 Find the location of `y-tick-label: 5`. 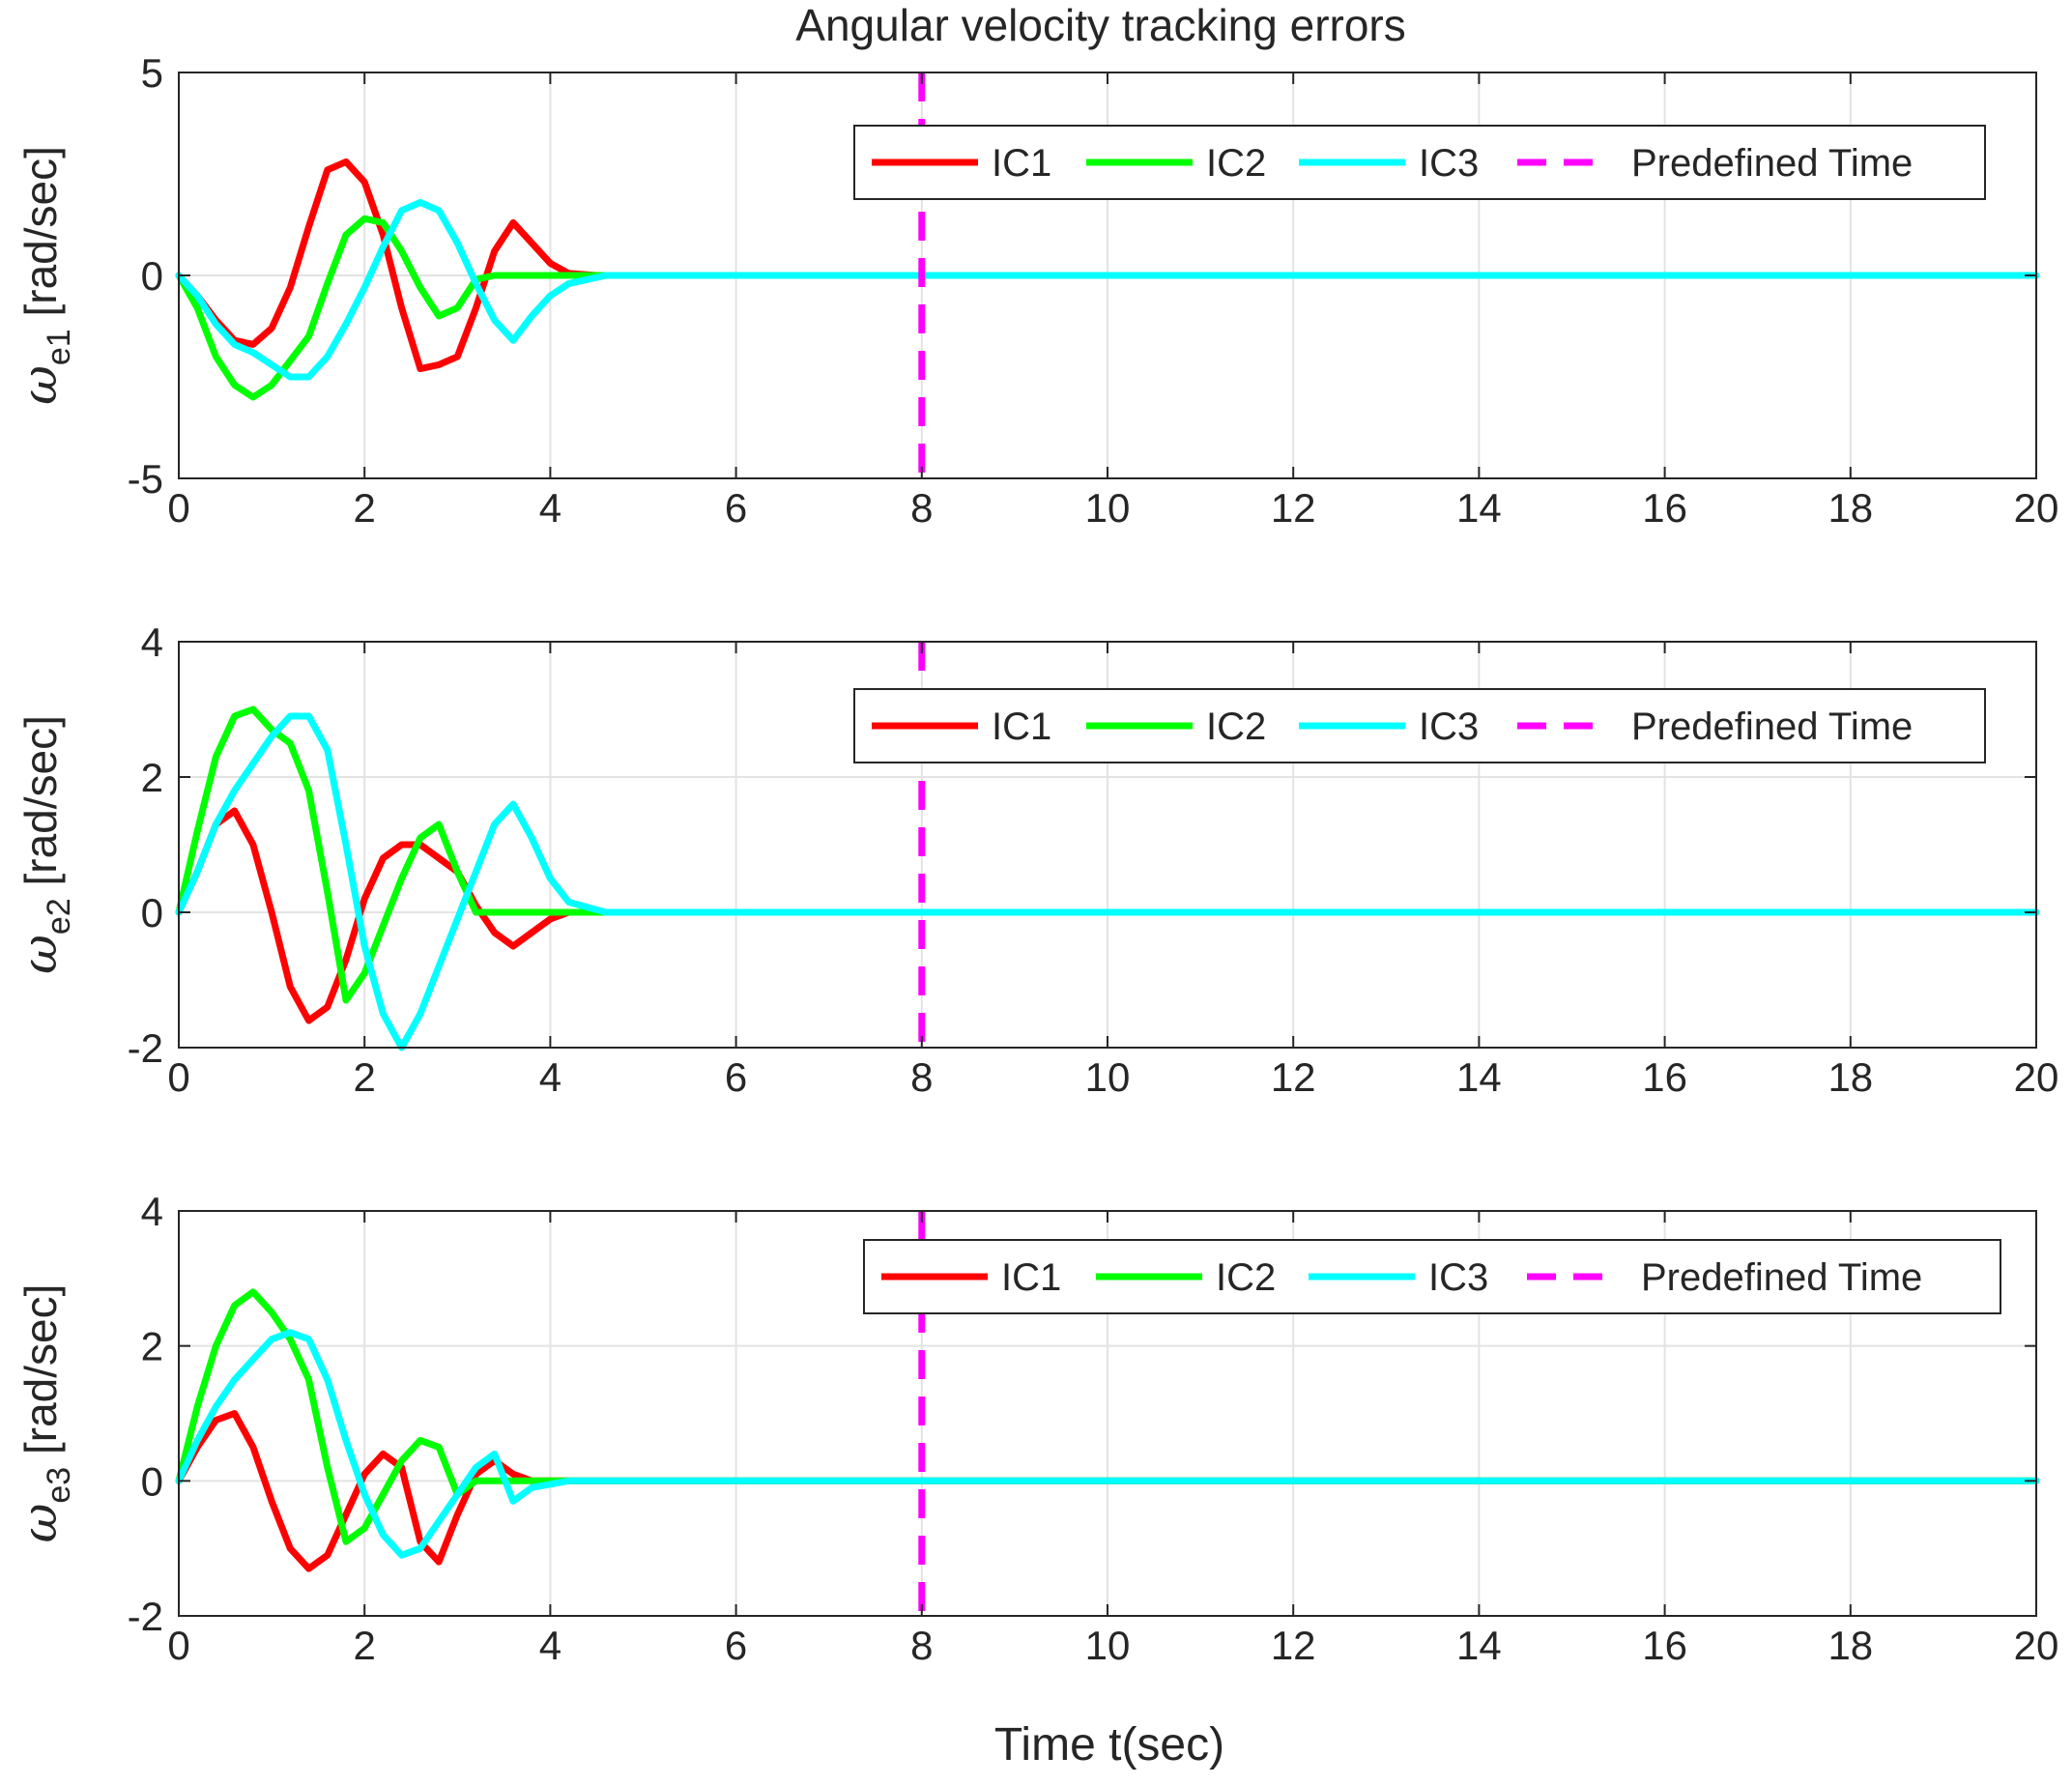

y-tick-label: 5 is located at coordinates (152, 73).